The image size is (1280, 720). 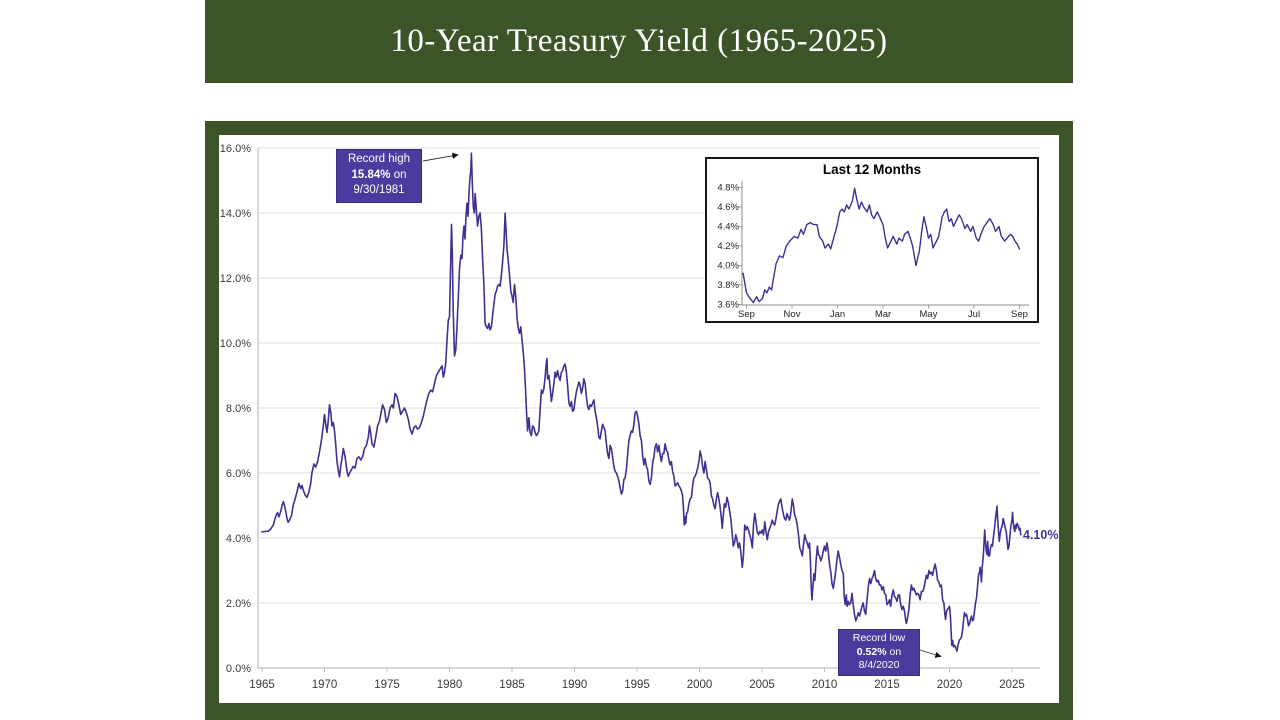 I want to click on record-low-annotation: Record low 0.52% on 8/4/2020, so click(x=879, y=652).